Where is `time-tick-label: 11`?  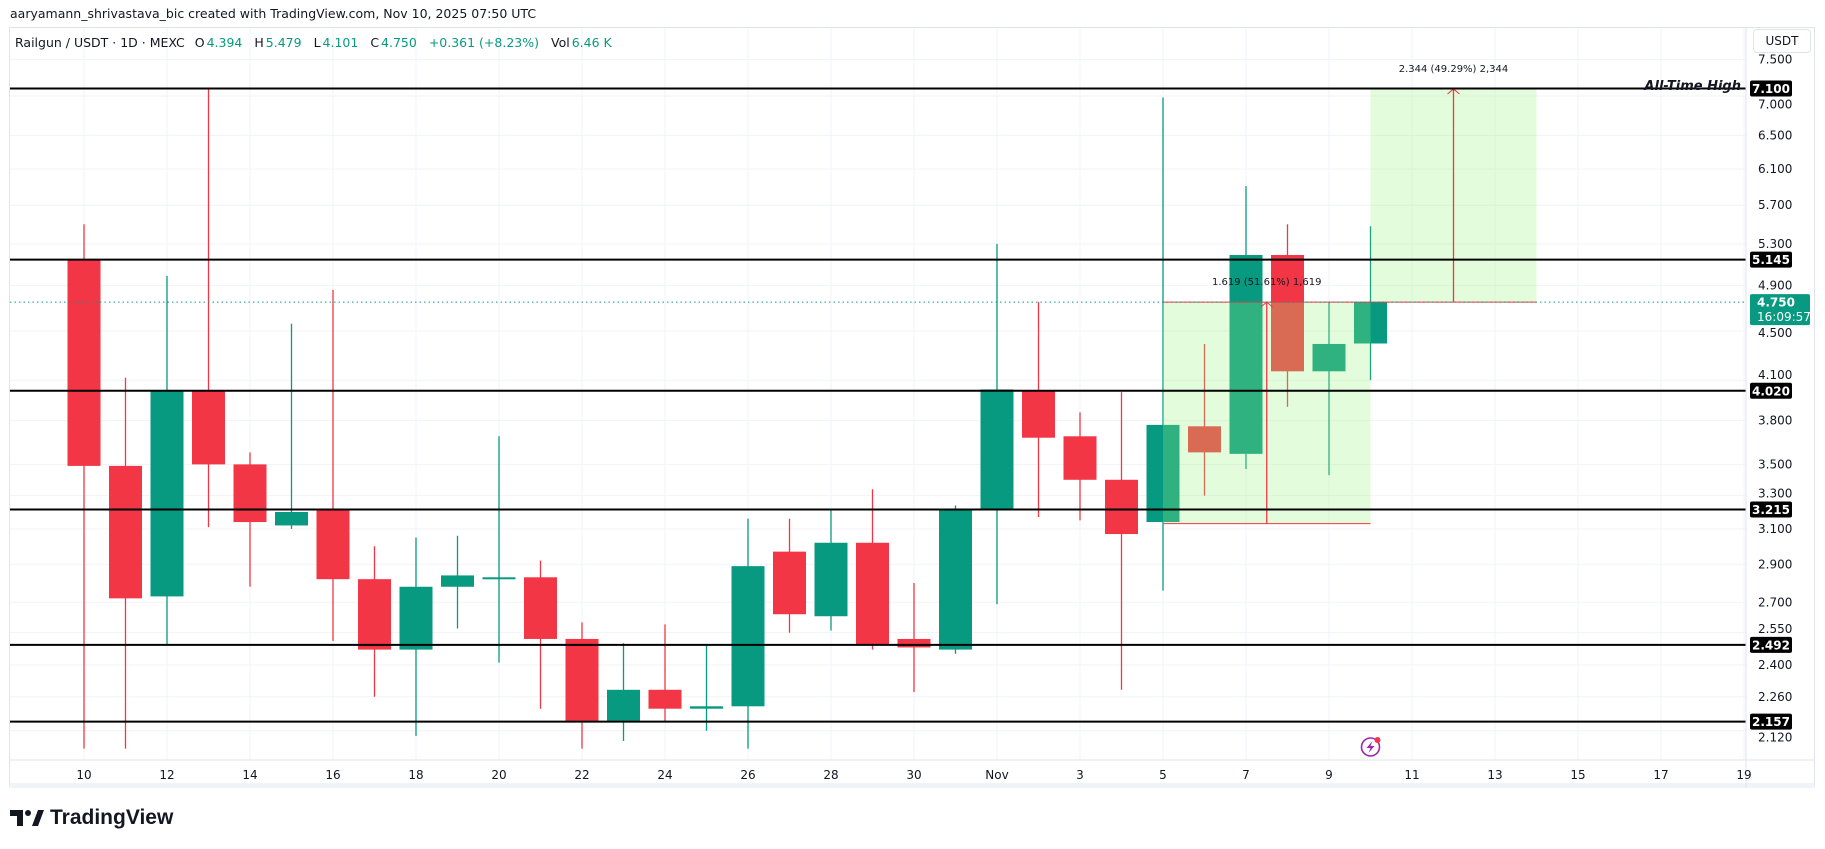 time-tick-label: 11 is located at coordinates (1411, 775).